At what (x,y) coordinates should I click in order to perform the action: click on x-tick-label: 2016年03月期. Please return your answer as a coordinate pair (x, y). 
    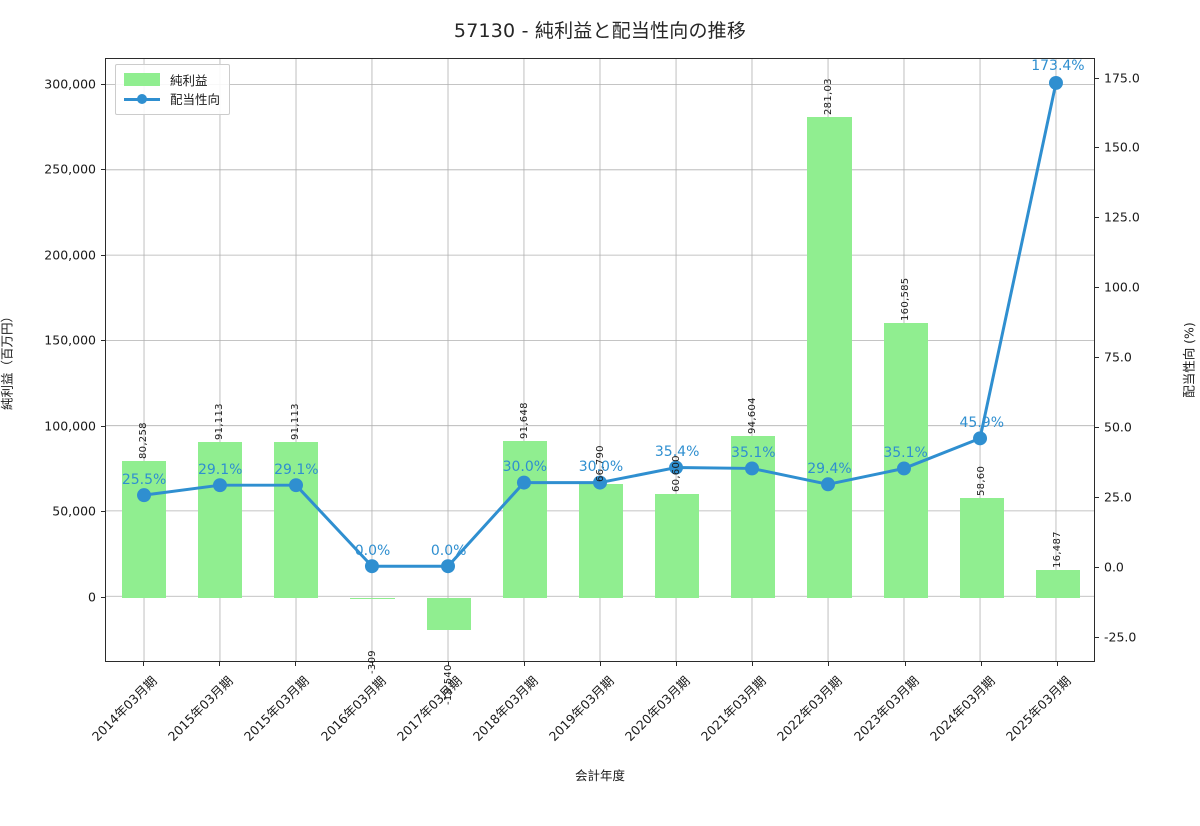
    Looking at the image, I should click on (353, 708).